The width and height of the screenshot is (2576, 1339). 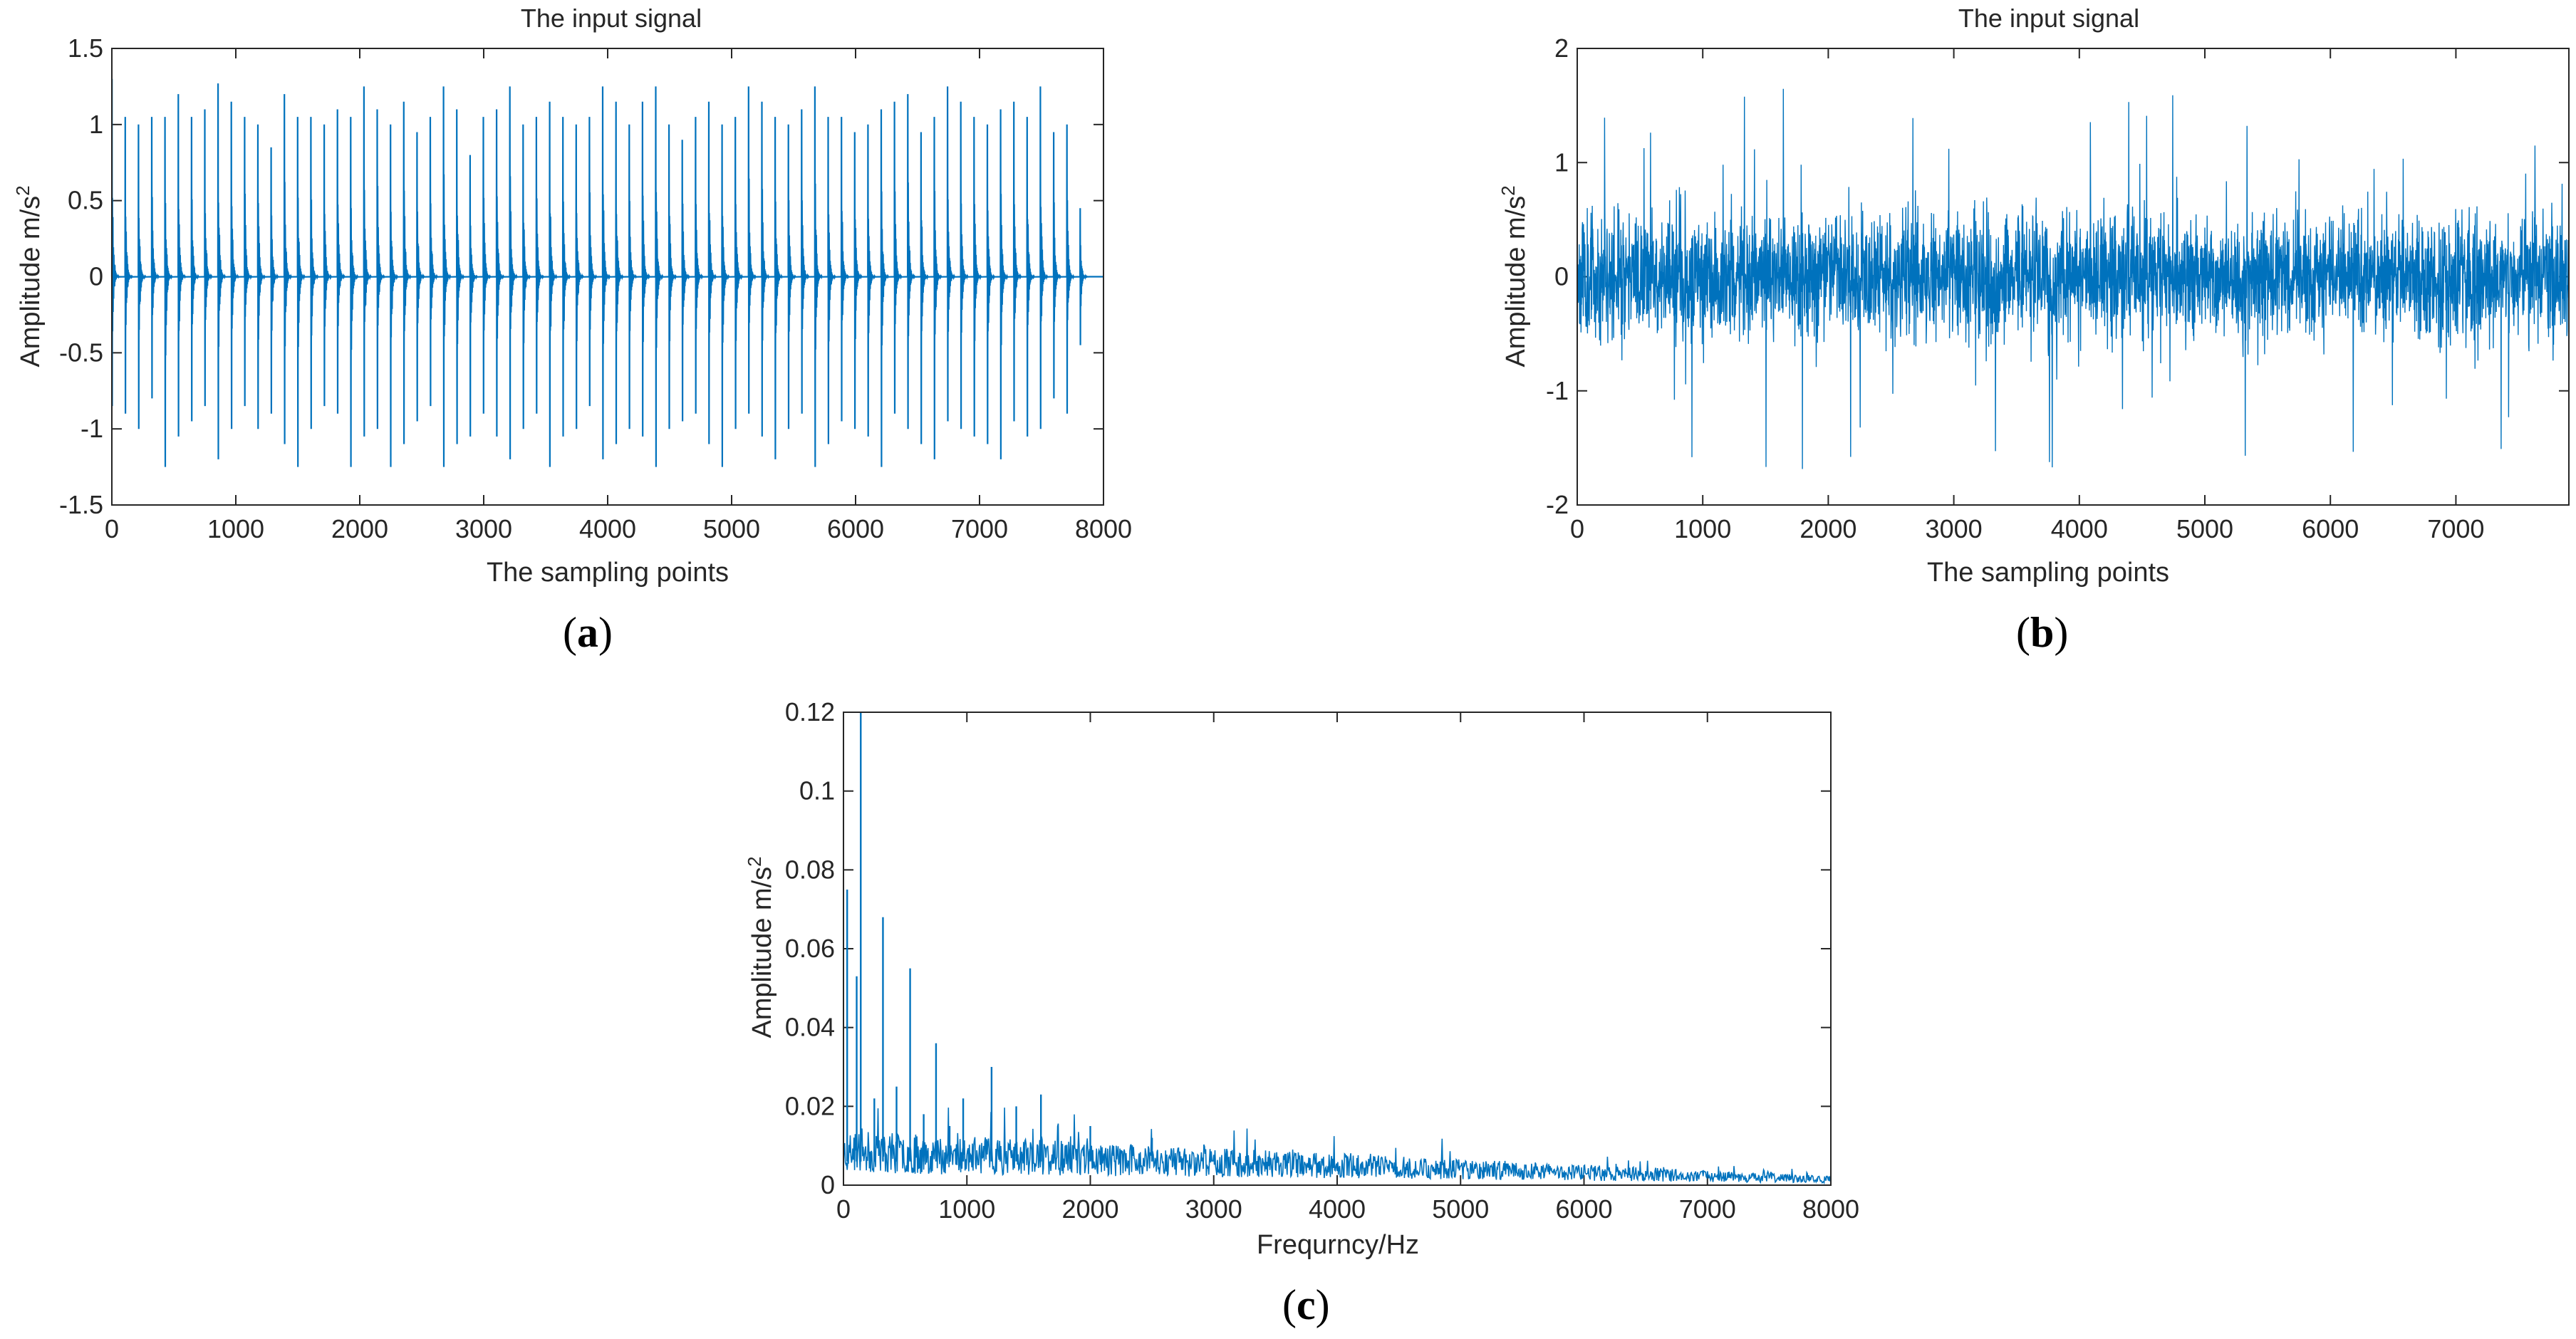 What do you see at coordinates (2048, 18) in the screenshot?
I see `panel-b-title: The input signal` at bounding box center [2048, 18].